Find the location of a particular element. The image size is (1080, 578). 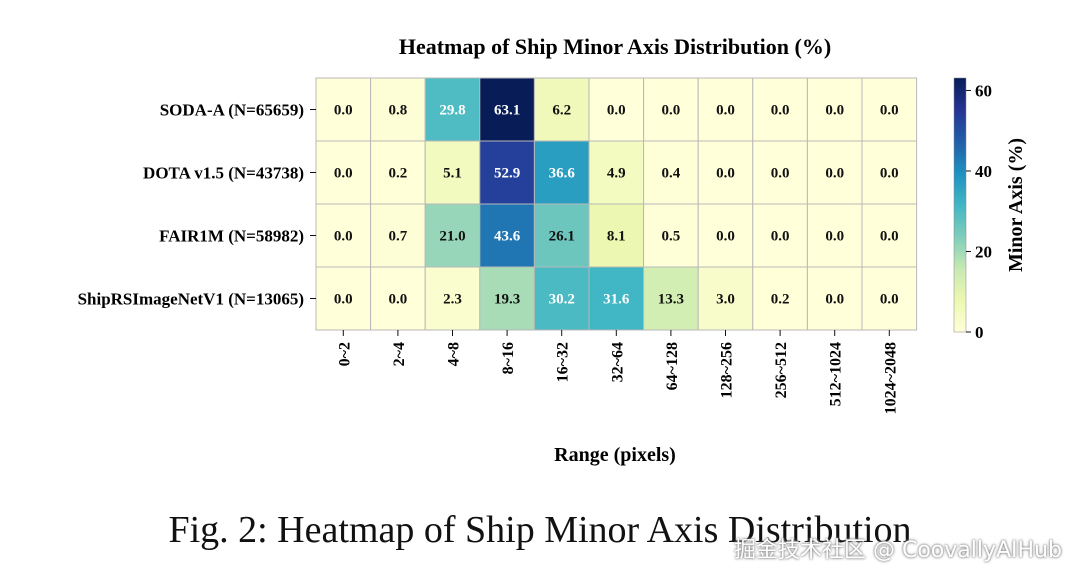

cell-value-label: 31.6 is located at coordinates (616, 300).